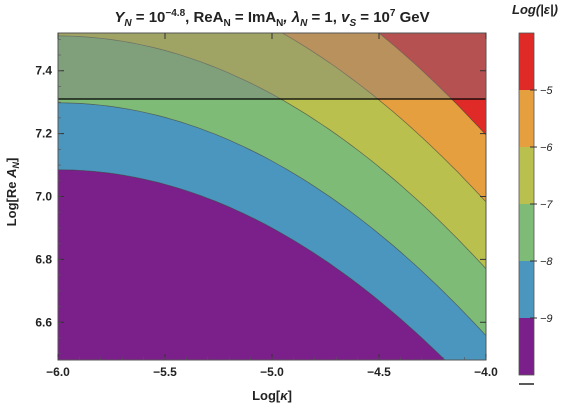  Describe the element at coordinates (43, 197) in the screenshot. I see `y-tick-label: 7.0` at that location.